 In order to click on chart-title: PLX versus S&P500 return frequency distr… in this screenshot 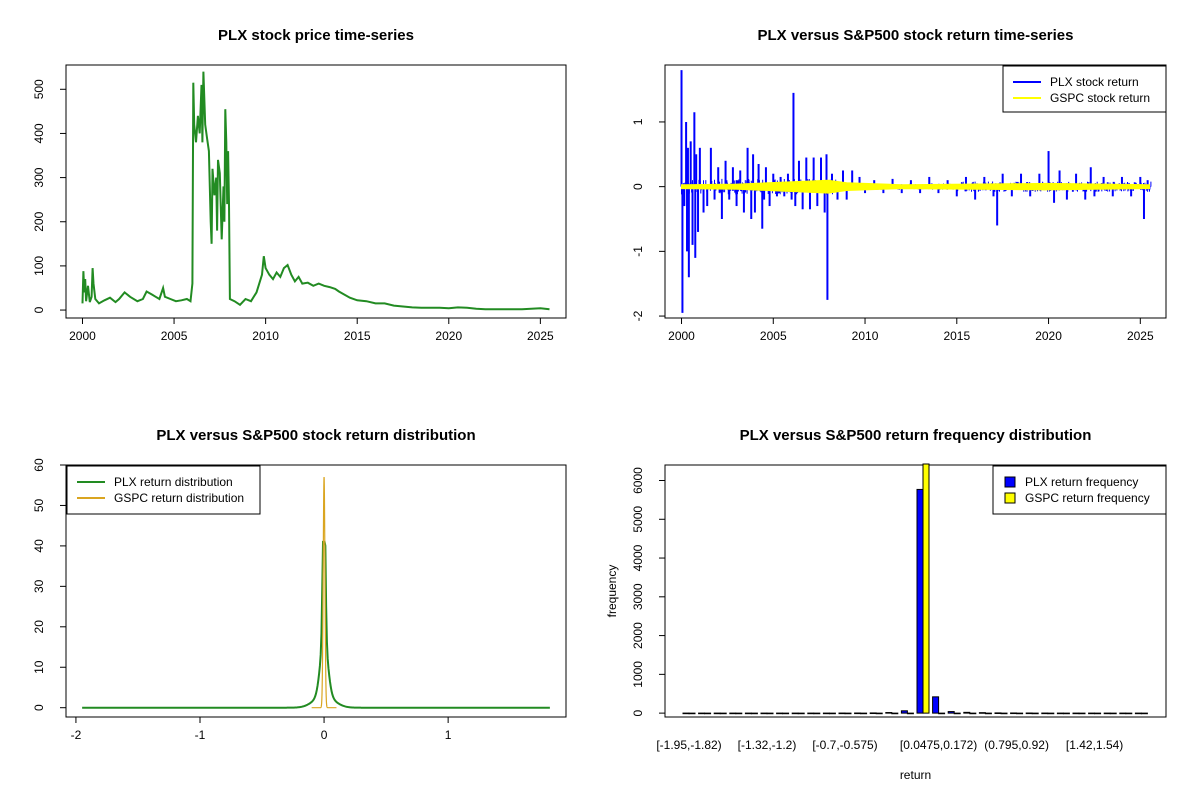, I will do `click(916, 435)`.